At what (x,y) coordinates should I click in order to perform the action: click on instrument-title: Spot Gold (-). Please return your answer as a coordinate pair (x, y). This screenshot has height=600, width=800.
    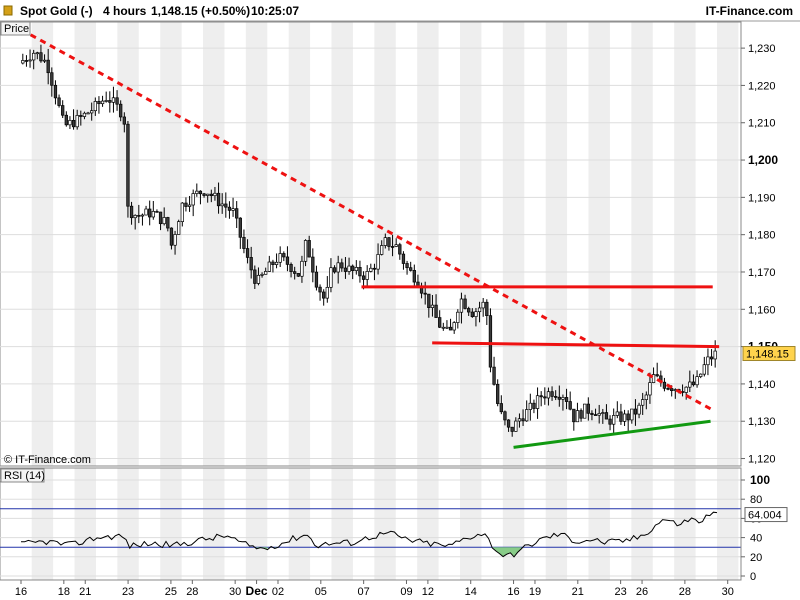
    Looking at the image, I should click on (56, 11).